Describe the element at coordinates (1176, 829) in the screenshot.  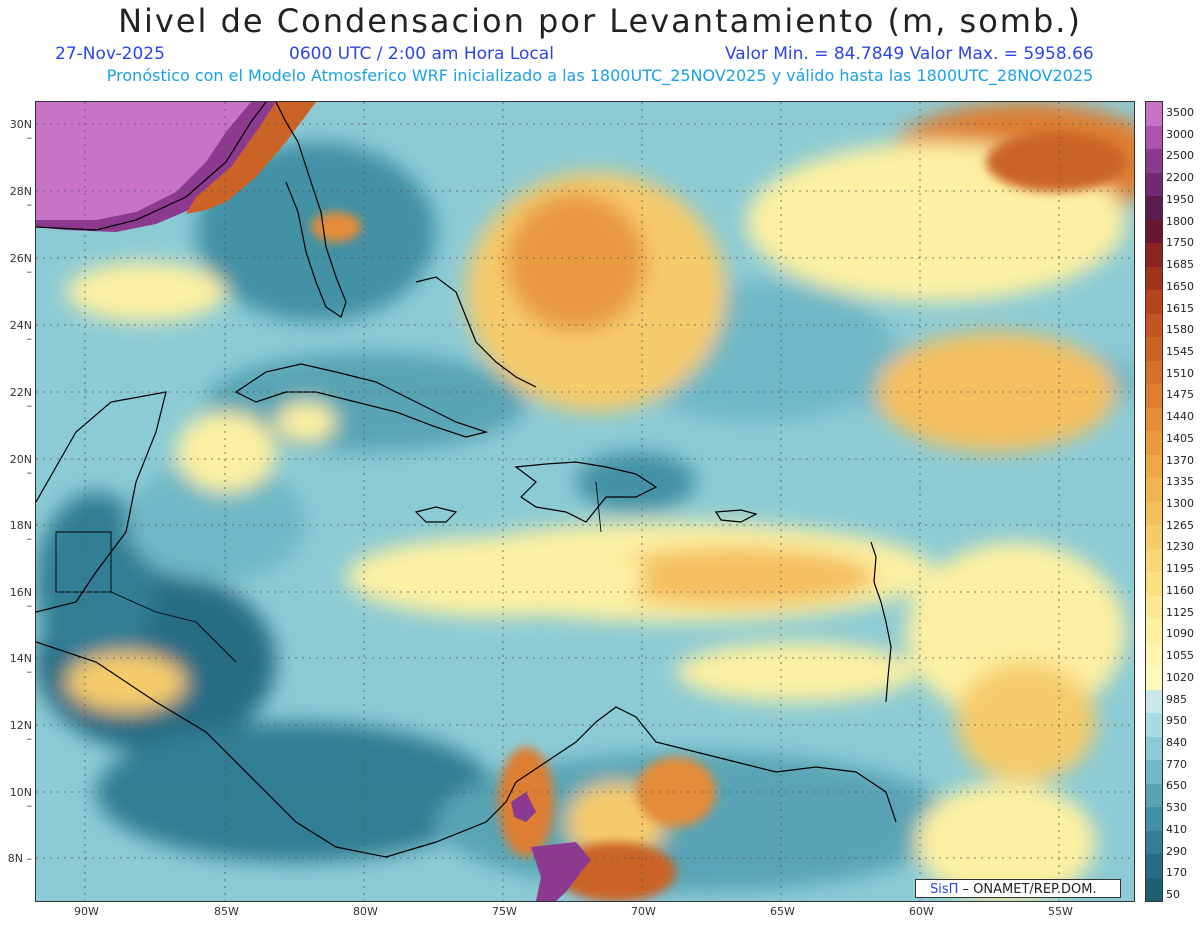
I see `colorbar-label: 410` at that location.